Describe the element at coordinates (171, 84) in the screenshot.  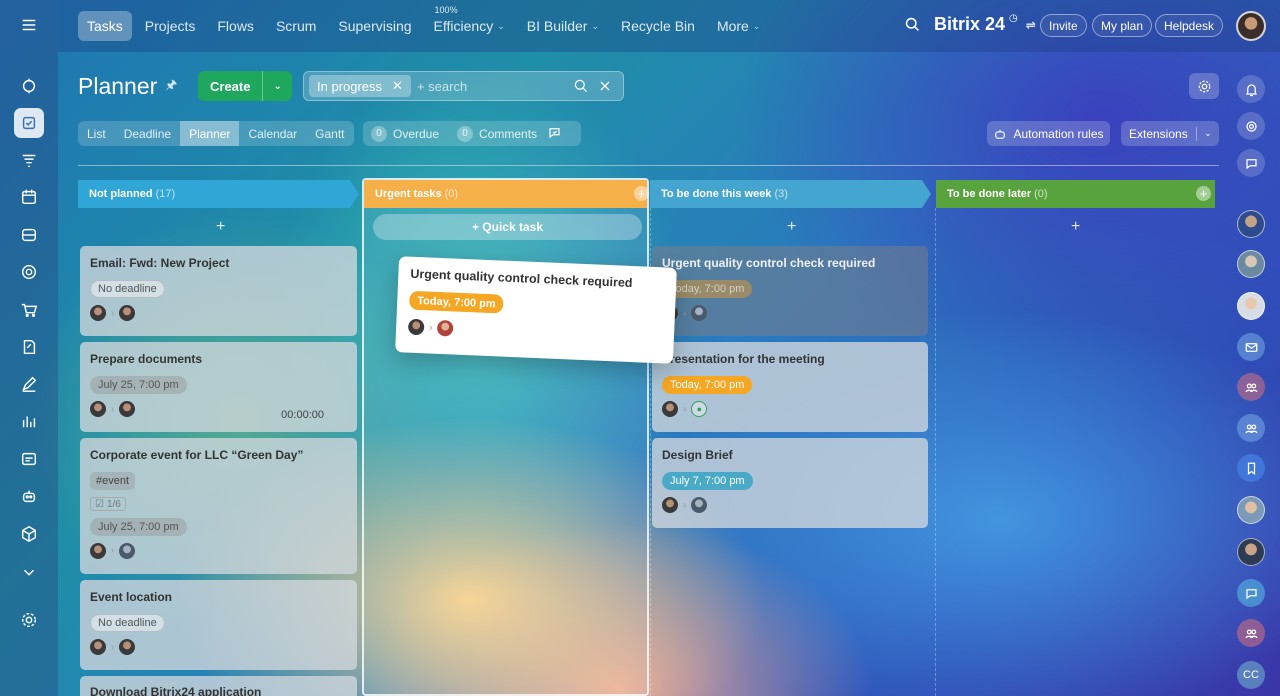
I see `pin-icon: 🖈` at that location.